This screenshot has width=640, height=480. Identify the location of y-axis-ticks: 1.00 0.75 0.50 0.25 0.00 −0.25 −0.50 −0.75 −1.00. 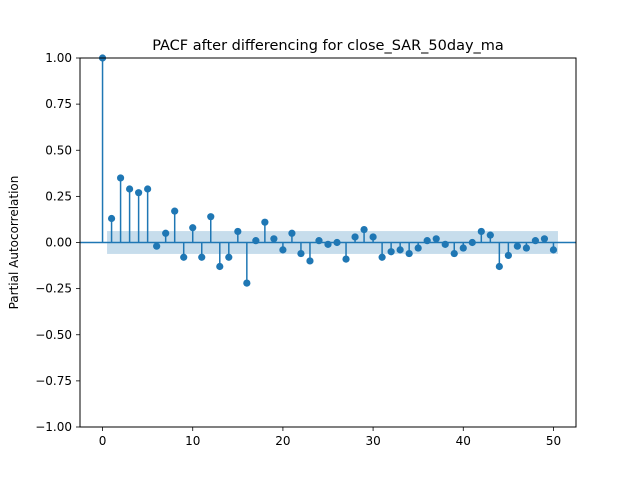
(57, 242).